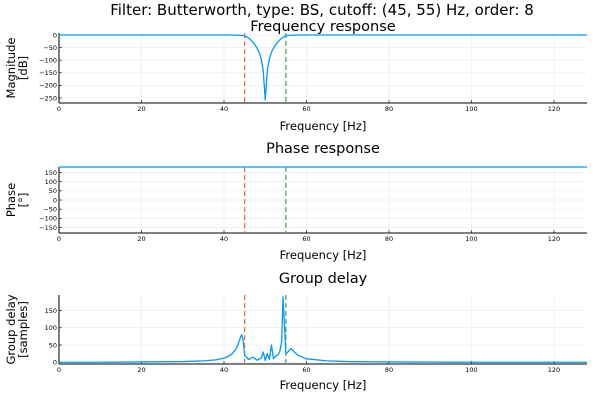 The image size is (600, 400). What do you see at coordinates (11, 329) in the screenshot?
I see `y-axis-label-line: Group delay` at bounding box center [11, 329].